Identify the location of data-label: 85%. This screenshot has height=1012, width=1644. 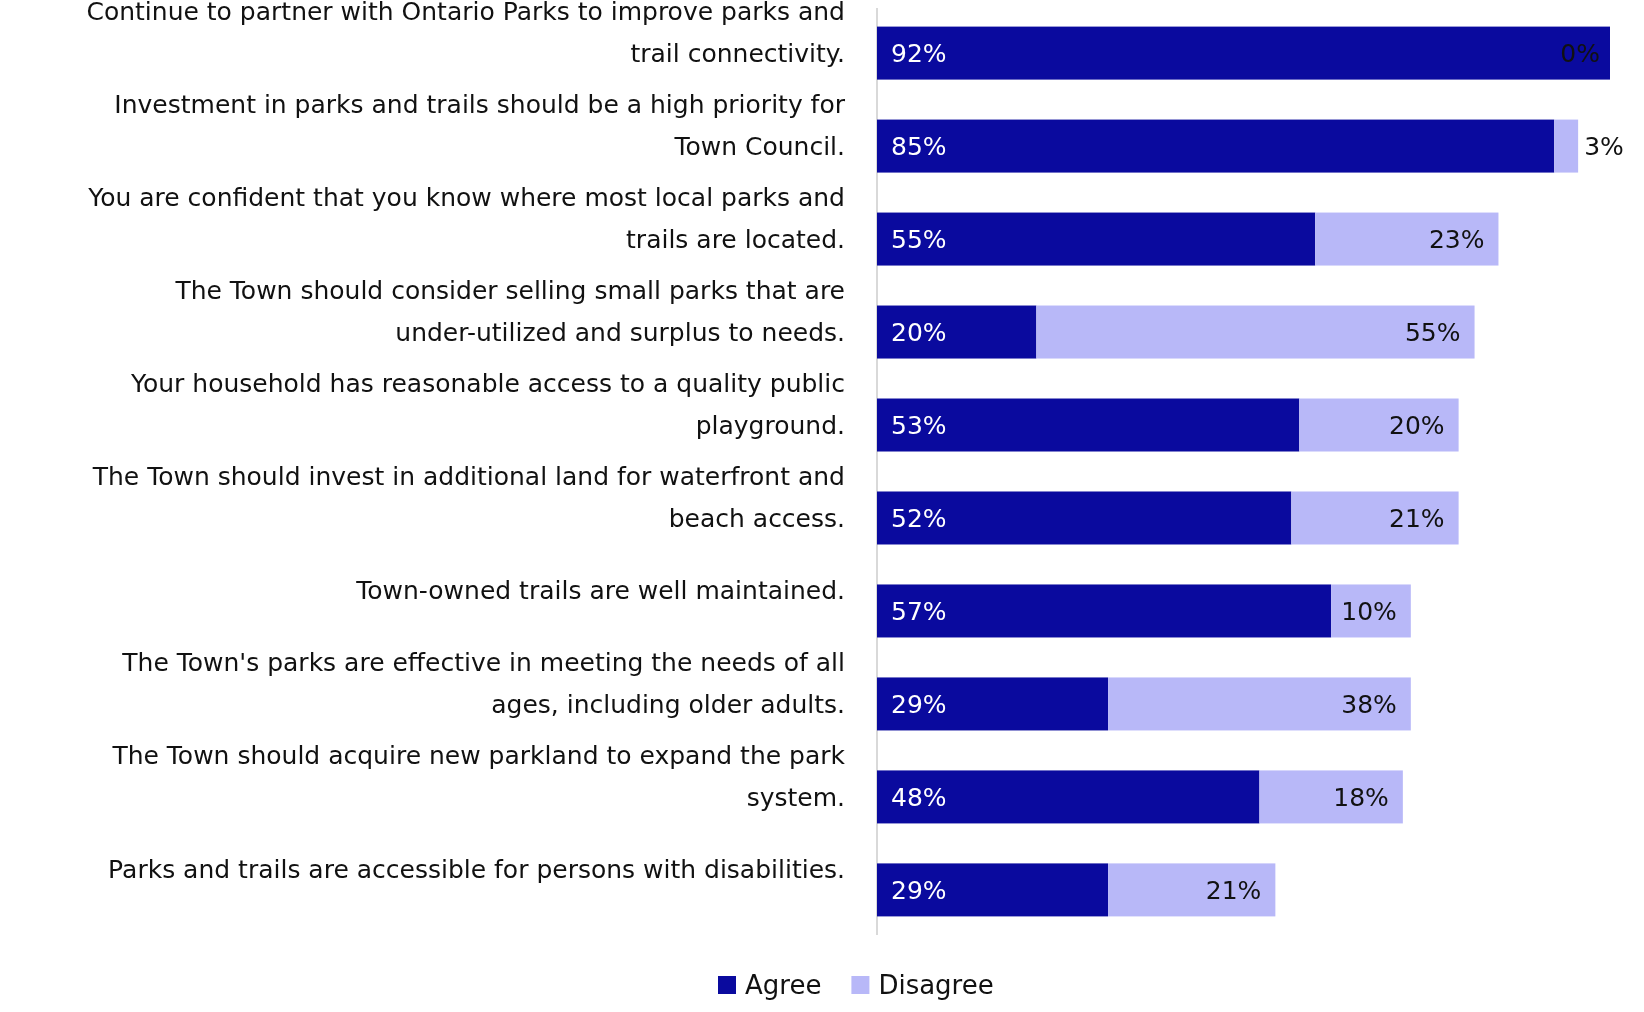
(919, 146).